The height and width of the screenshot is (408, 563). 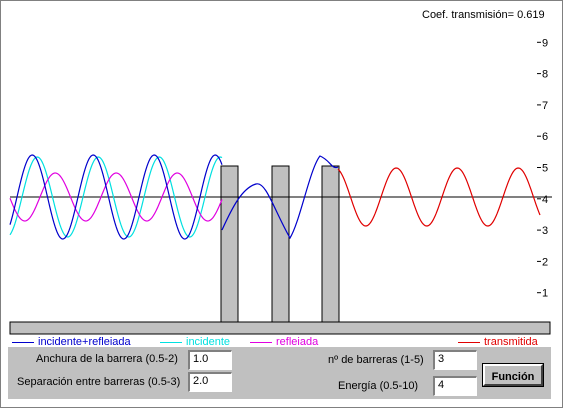 I want to click on anchura-label: Anchura de la barrera (0.5-2), so click(x=107, y=359).